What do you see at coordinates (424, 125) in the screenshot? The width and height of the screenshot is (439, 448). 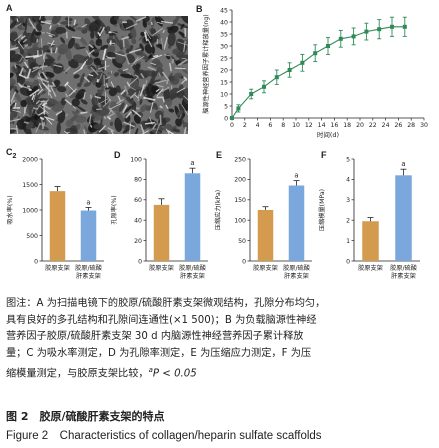 I see `x-tick-label: 30` at bounding box center [424, 125].